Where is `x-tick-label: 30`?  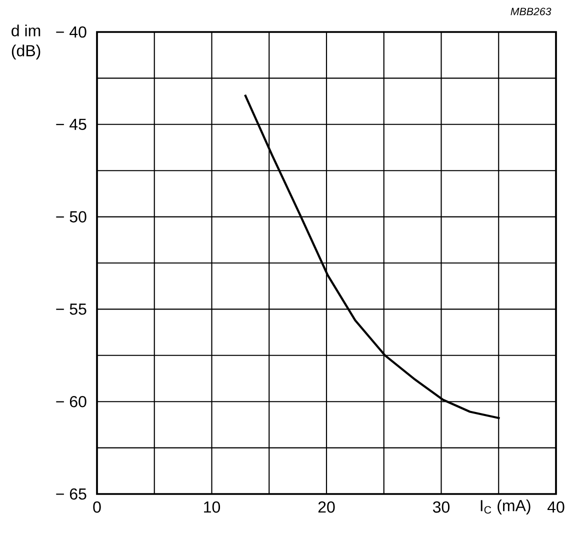 x-tick-label: 30 is located at coordinates (441, 507).